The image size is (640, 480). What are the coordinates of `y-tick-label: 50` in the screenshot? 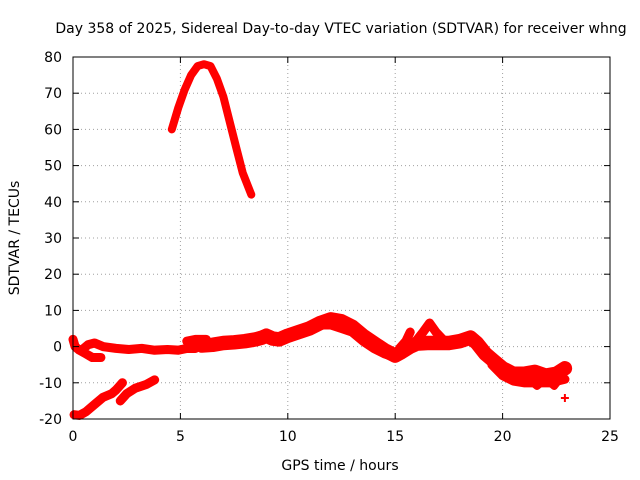 It's located at (53, 167).